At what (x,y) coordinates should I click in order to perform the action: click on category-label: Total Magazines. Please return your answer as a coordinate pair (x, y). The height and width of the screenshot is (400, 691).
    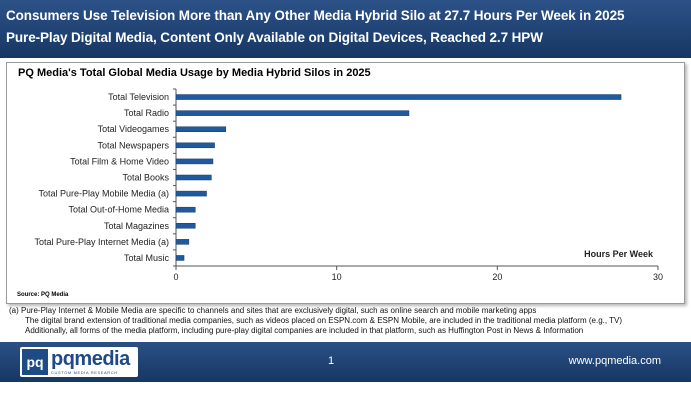
    Looking at the image, I should click on (137, 226).